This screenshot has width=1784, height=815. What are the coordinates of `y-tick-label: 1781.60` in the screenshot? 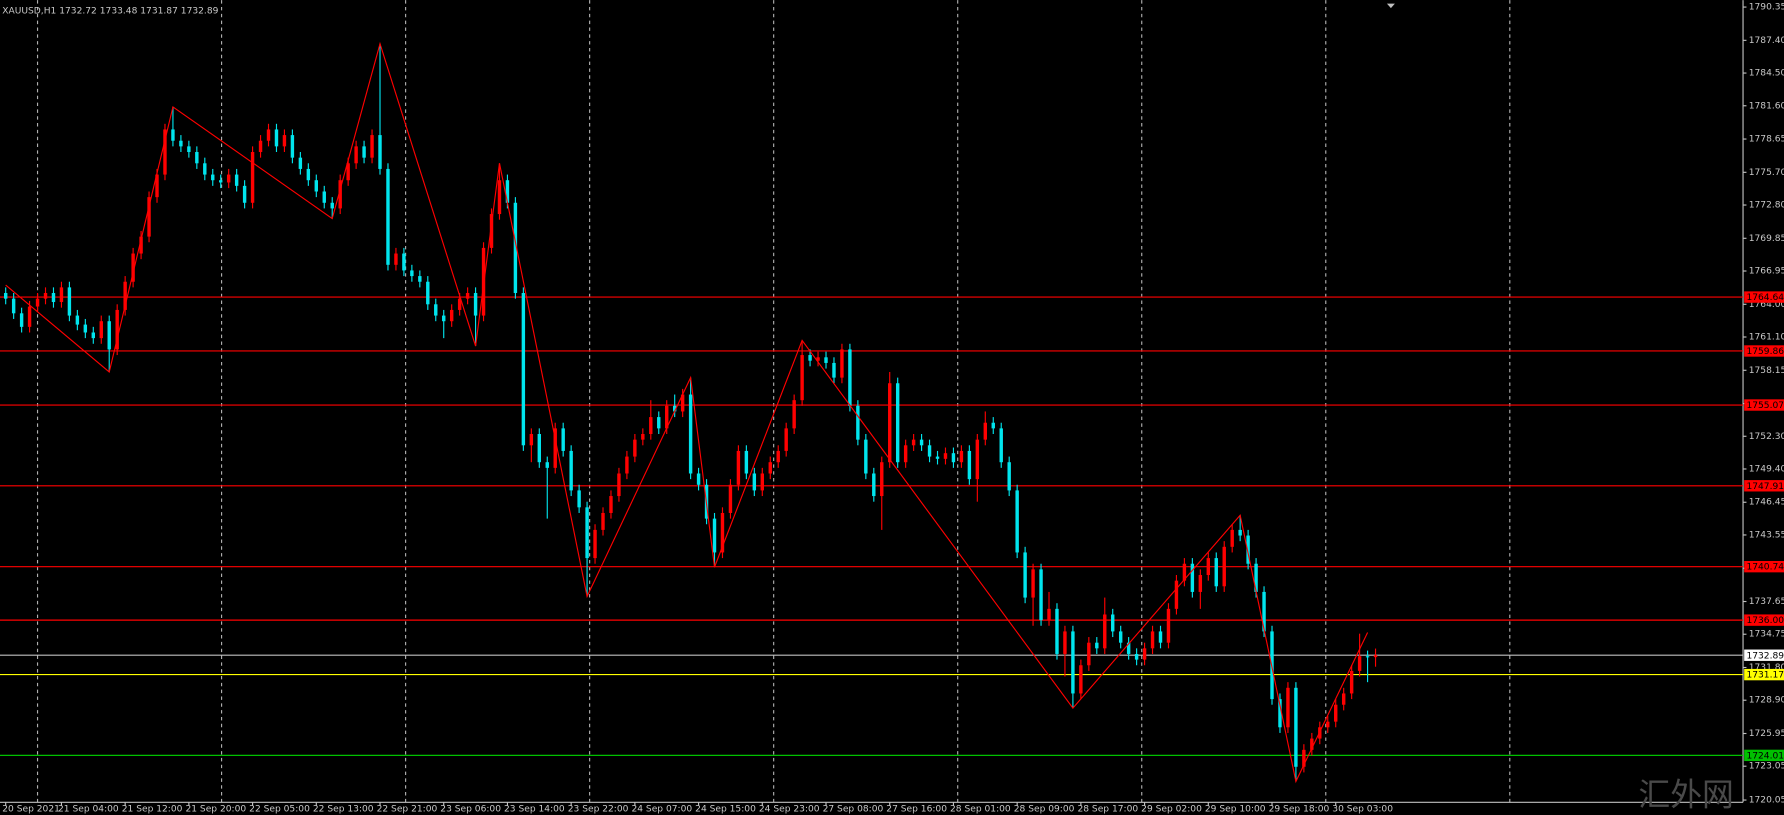 It's located at (1766, 106).